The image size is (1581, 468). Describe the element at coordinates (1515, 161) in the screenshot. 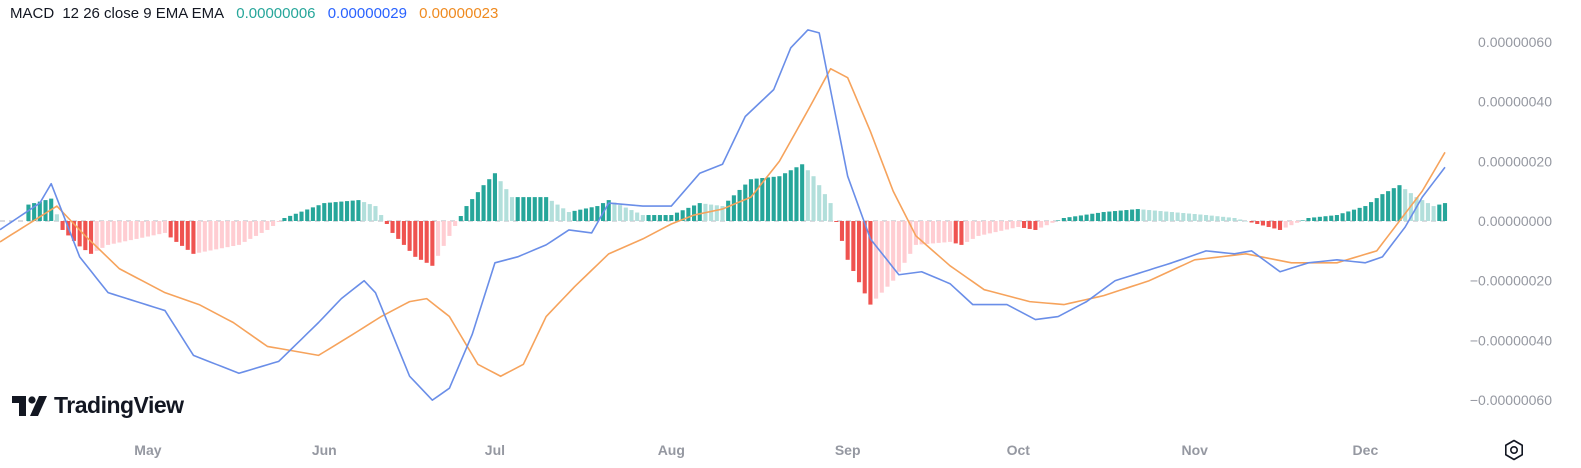

I see `y-axis-tick-label: 0.00000020` at that location.